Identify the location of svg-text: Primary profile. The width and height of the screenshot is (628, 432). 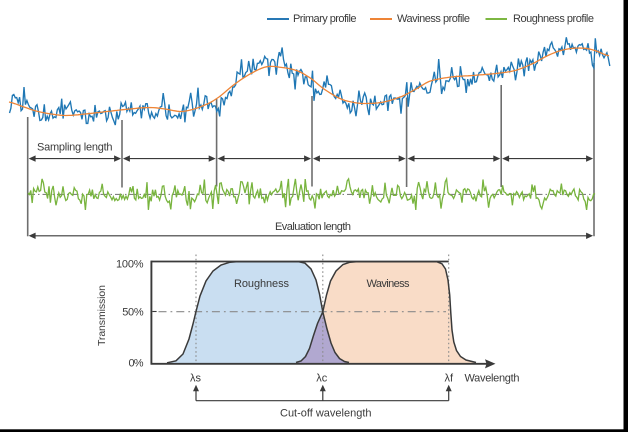
(325, 19).